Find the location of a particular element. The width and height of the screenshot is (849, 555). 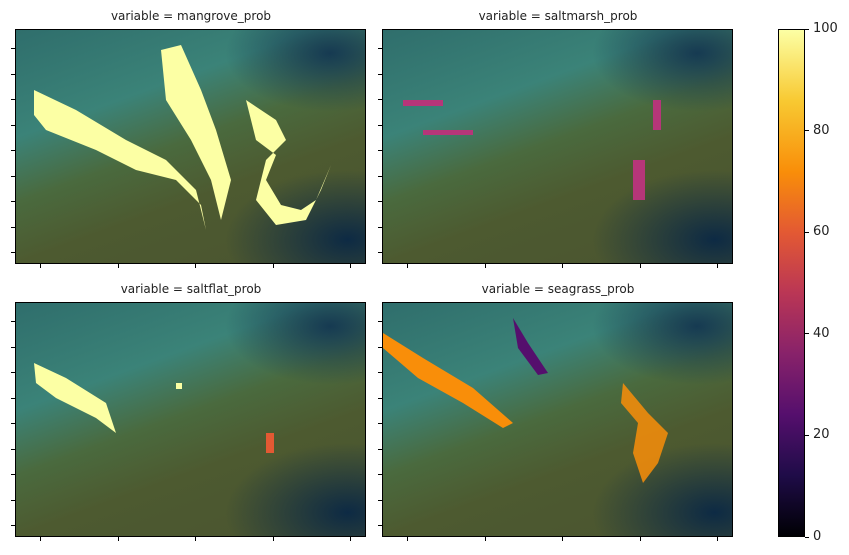

saltflat-overlay is located at coordinates (154, 408).